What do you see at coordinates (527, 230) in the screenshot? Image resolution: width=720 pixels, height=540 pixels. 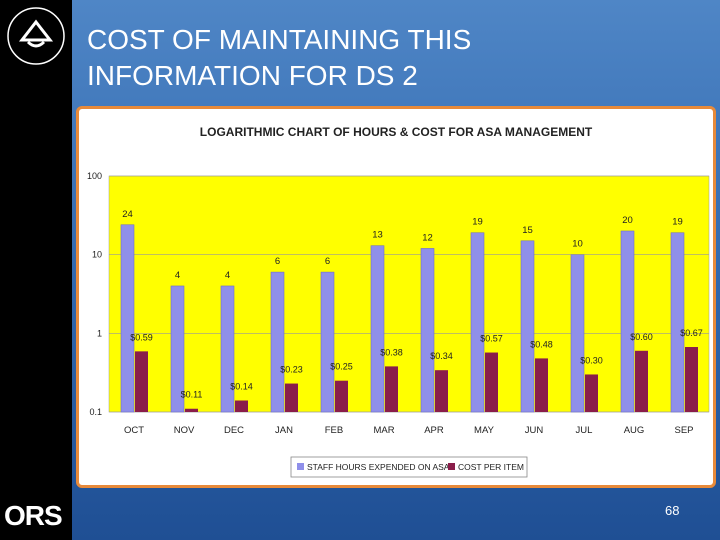 I see `data-label-hours: 15` at bounding box center [527, 230].